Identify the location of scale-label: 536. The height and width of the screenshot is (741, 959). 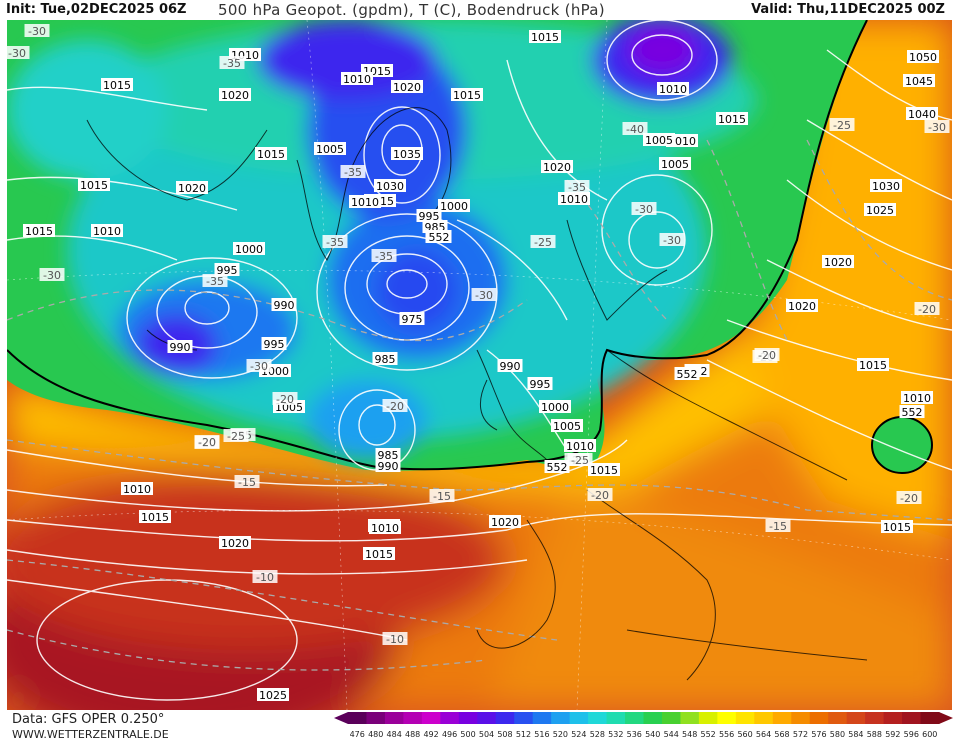
(634, 734).